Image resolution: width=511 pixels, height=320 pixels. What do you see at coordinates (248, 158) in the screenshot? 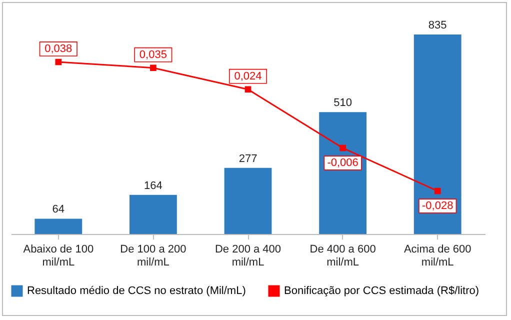
I see `data-label: 277` at bounding box center [248, 158].